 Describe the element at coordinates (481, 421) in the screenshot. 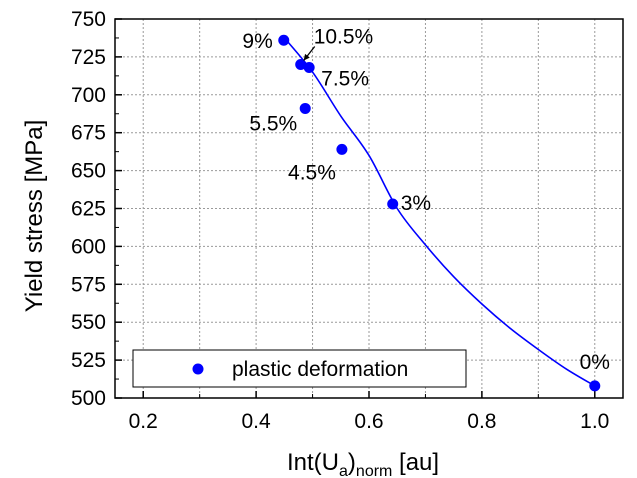

I see `x-tick-label: 0.8` at that location.